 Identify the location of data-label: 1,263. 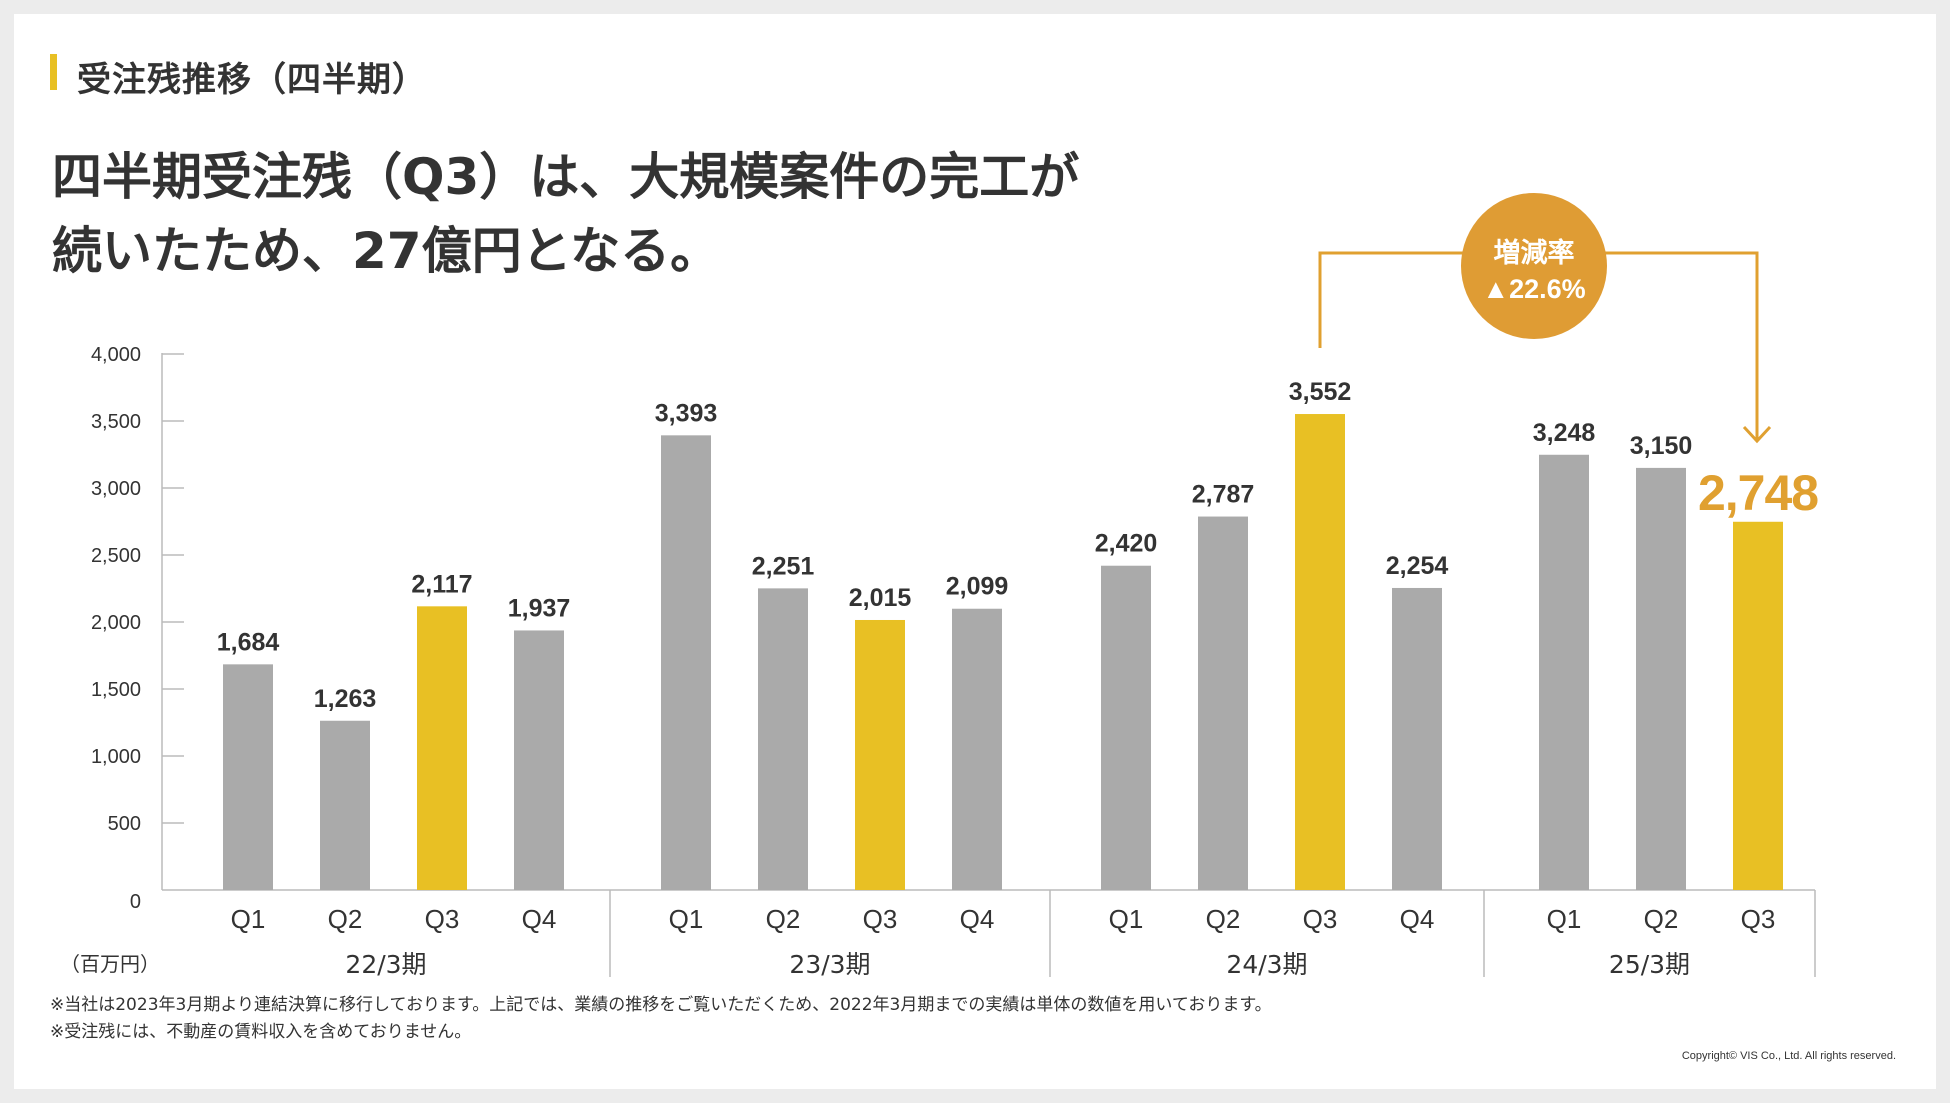
(345, 699).